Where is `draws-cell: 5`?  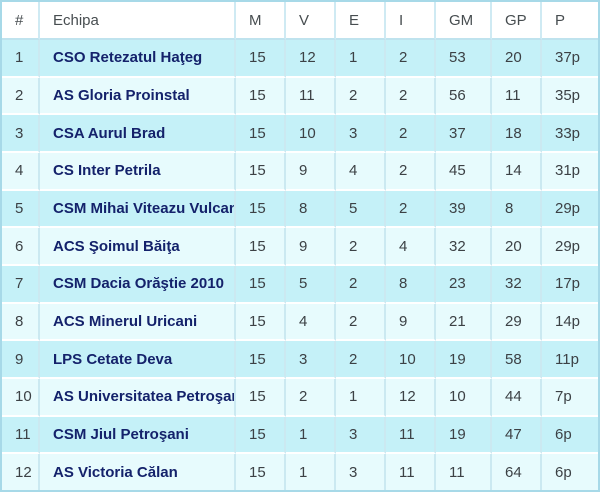 draws-cell: 5 is located at coordinates (361, 209).